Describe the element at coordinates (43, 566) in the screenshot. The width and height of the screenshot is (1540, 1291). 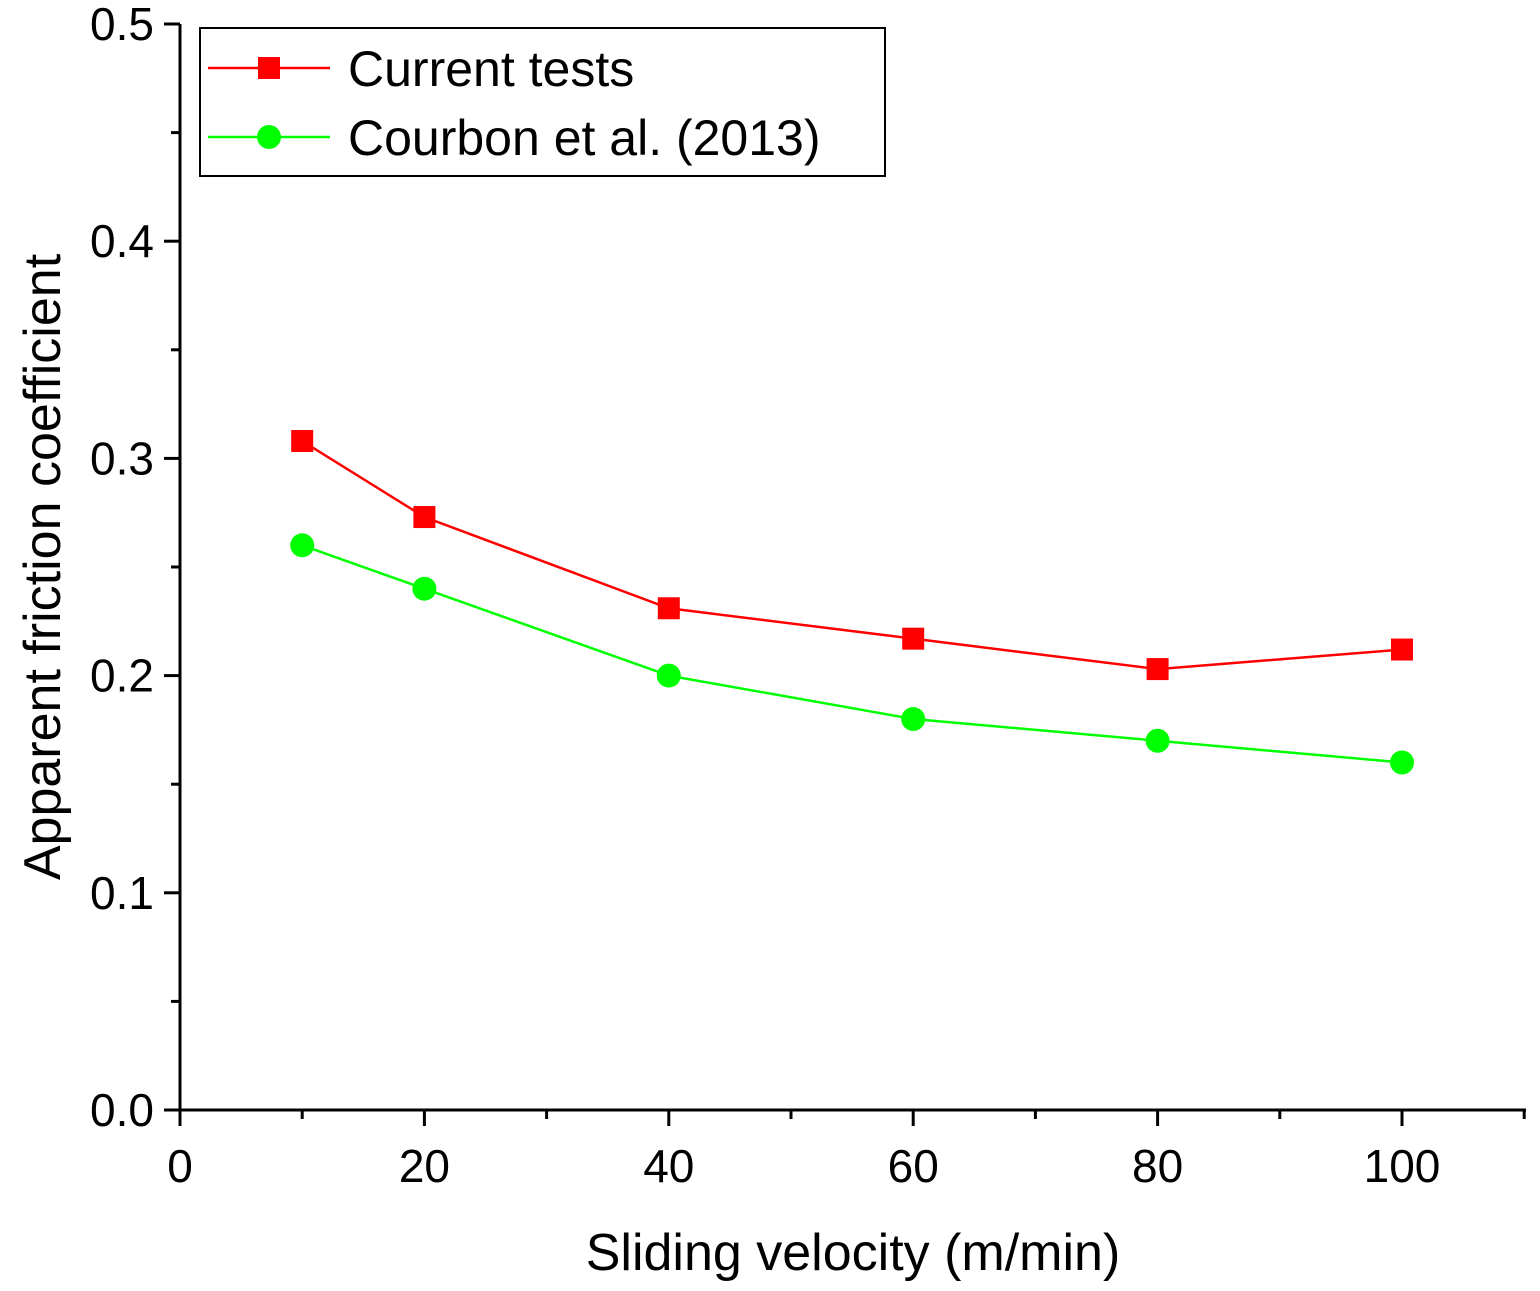
I see `y-axis-title: Apparent friction coefficient` at that location.